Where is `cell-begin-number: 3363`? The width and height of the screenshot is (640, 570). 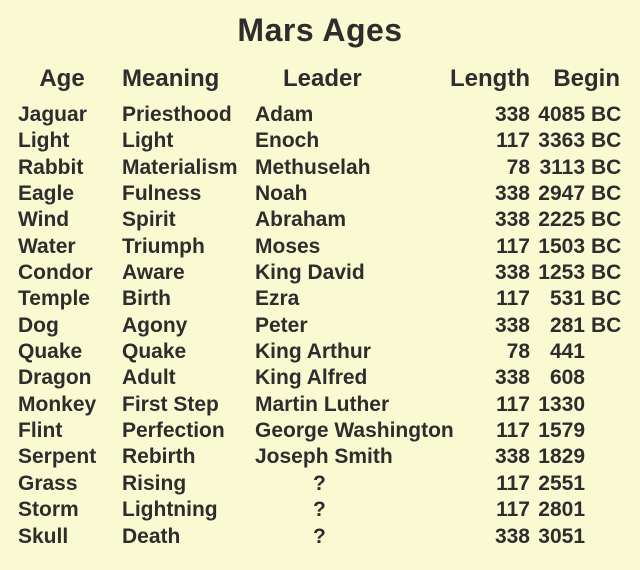 cell-begin-number: 3363 is located at coordinates (561, 141).